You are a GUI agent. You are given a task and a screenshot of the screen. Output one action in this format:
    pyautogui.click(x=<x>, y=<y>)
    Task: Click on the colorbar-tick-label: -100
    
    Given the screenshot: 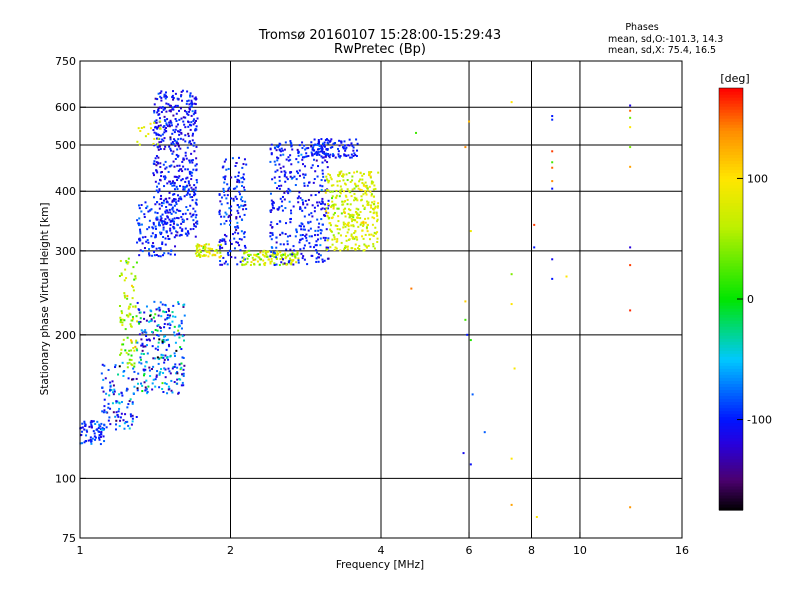 What is the action you would take?
    pyautogui.click(x=759, y=420)
    